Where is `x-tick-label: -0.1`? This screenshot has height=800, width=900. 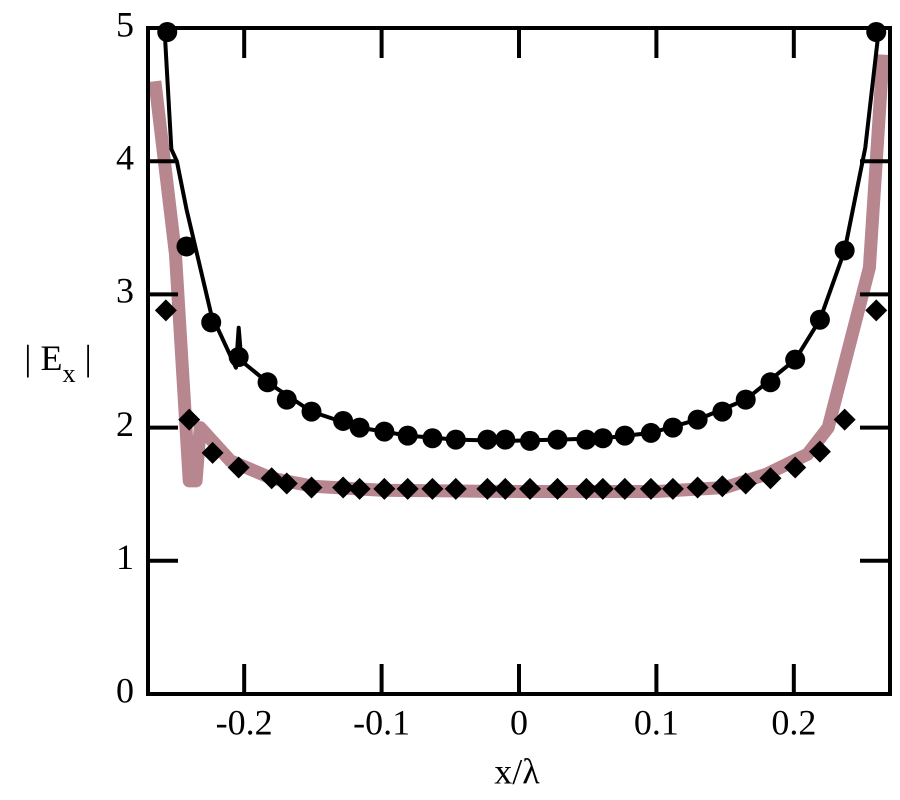
x-tick-label: -0.1 is located at coordinates (381, 722).